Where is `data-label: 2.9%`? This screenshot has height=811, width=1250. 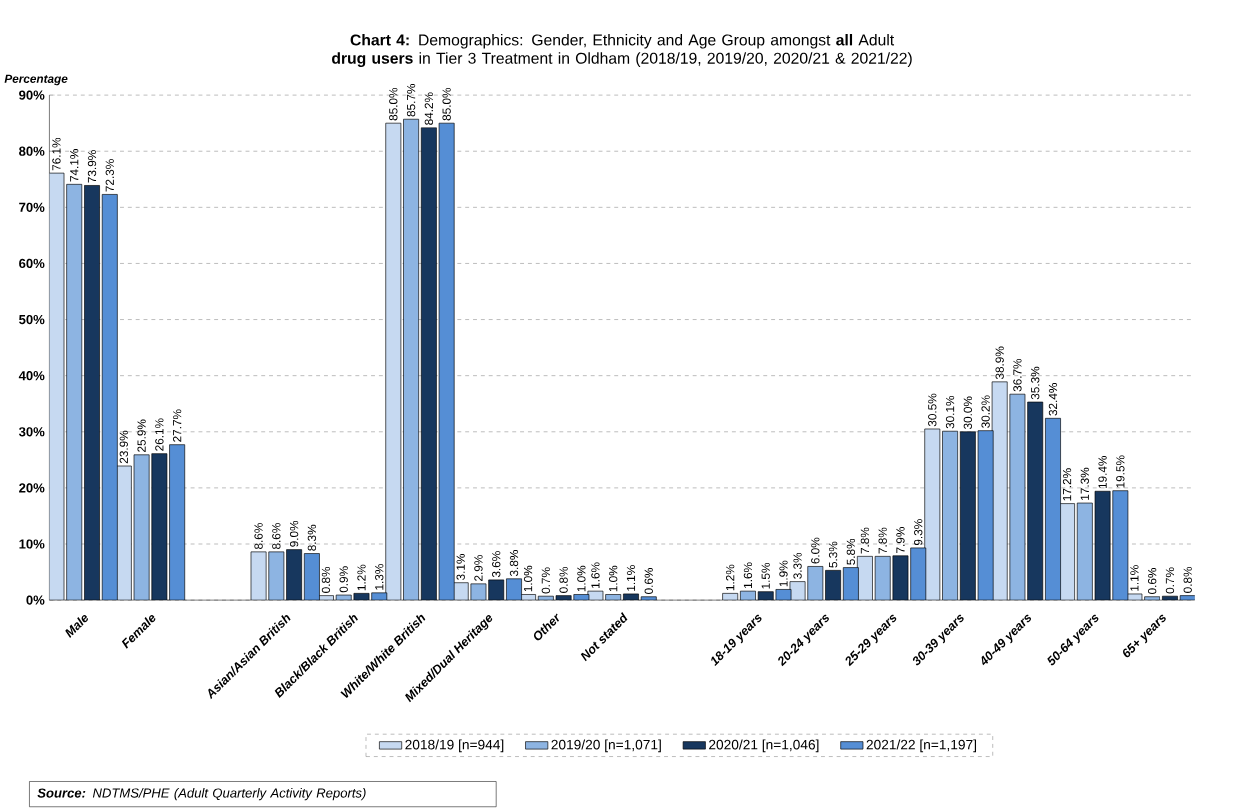
data-label: 2.9% is located at coordinates (478, 568).